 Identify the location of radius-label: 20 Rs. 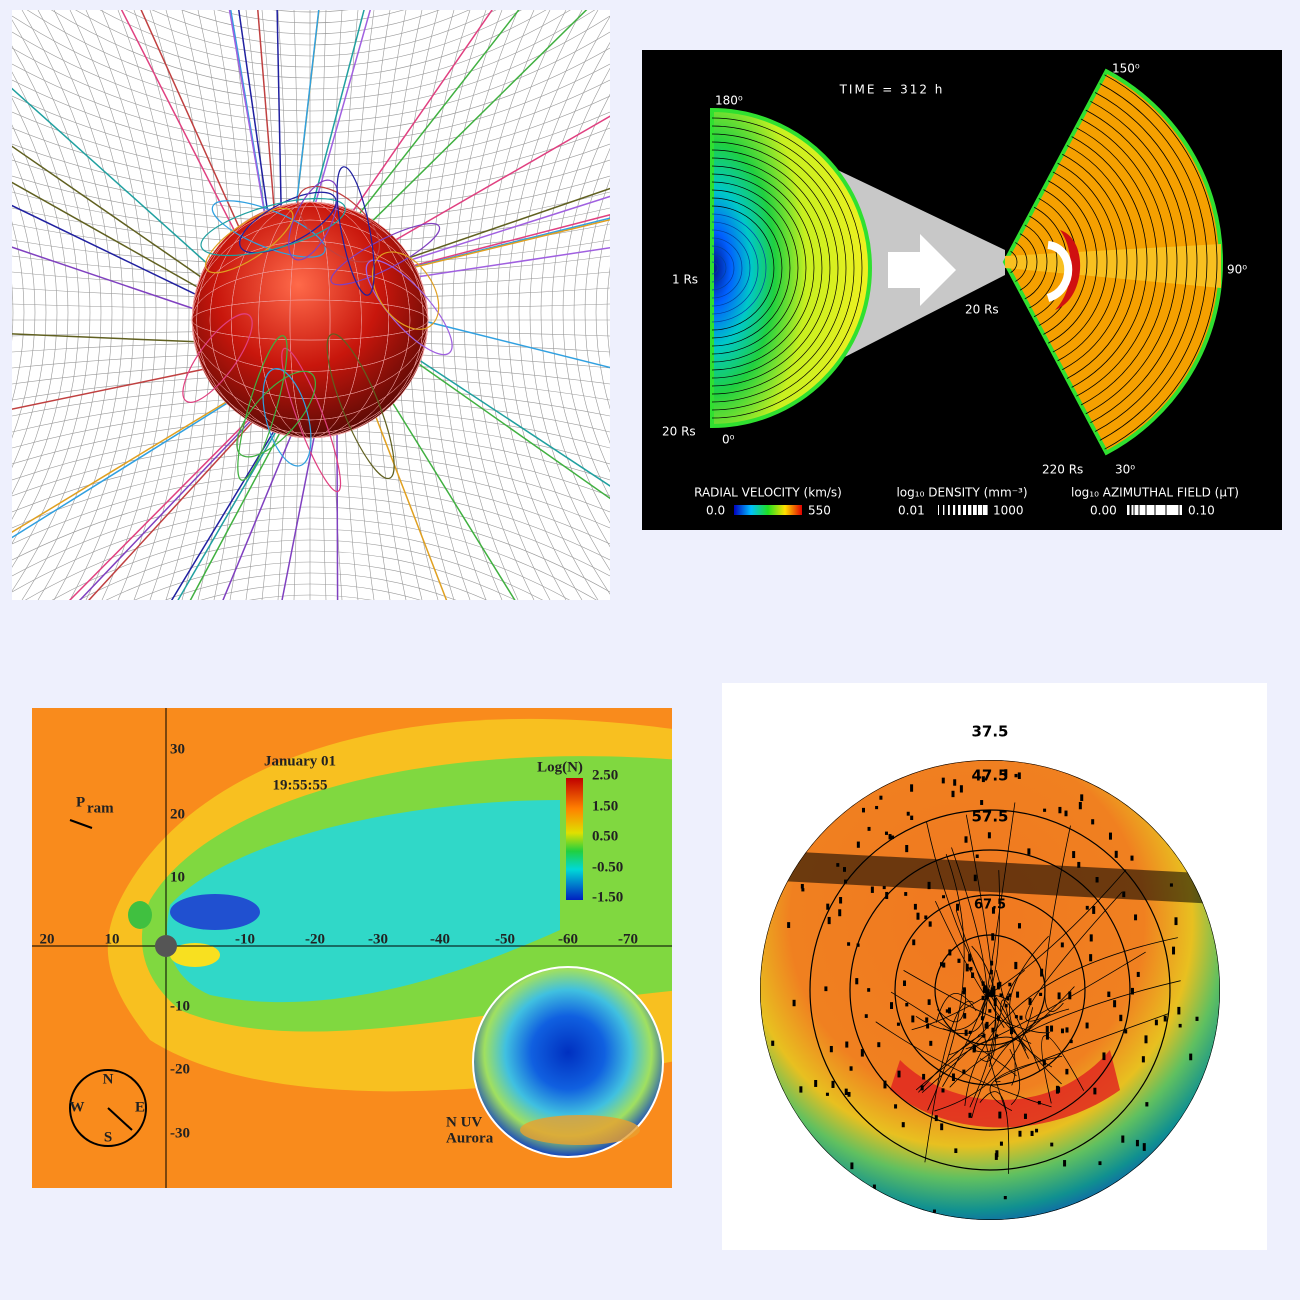
(679, 432).